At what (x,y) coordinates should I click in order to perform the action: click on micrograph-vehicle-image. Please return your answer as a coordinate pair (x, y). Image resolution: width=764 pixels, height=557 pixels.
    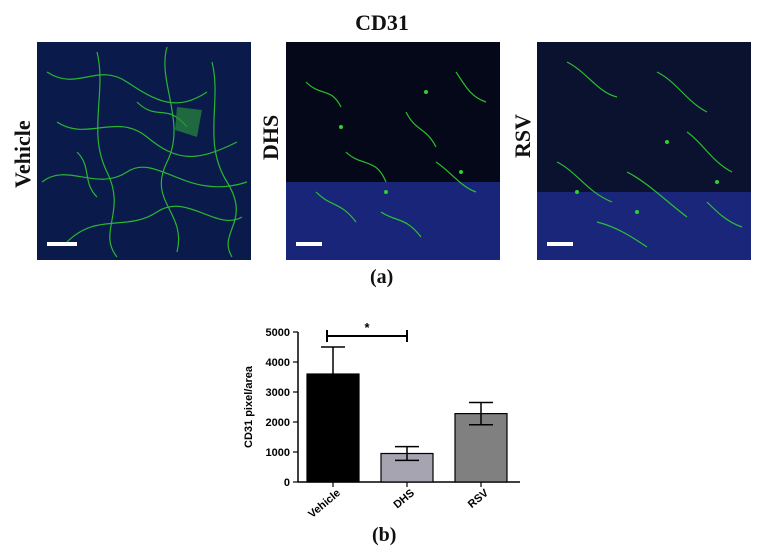
    Looking at the image, I should click on (144, 151).